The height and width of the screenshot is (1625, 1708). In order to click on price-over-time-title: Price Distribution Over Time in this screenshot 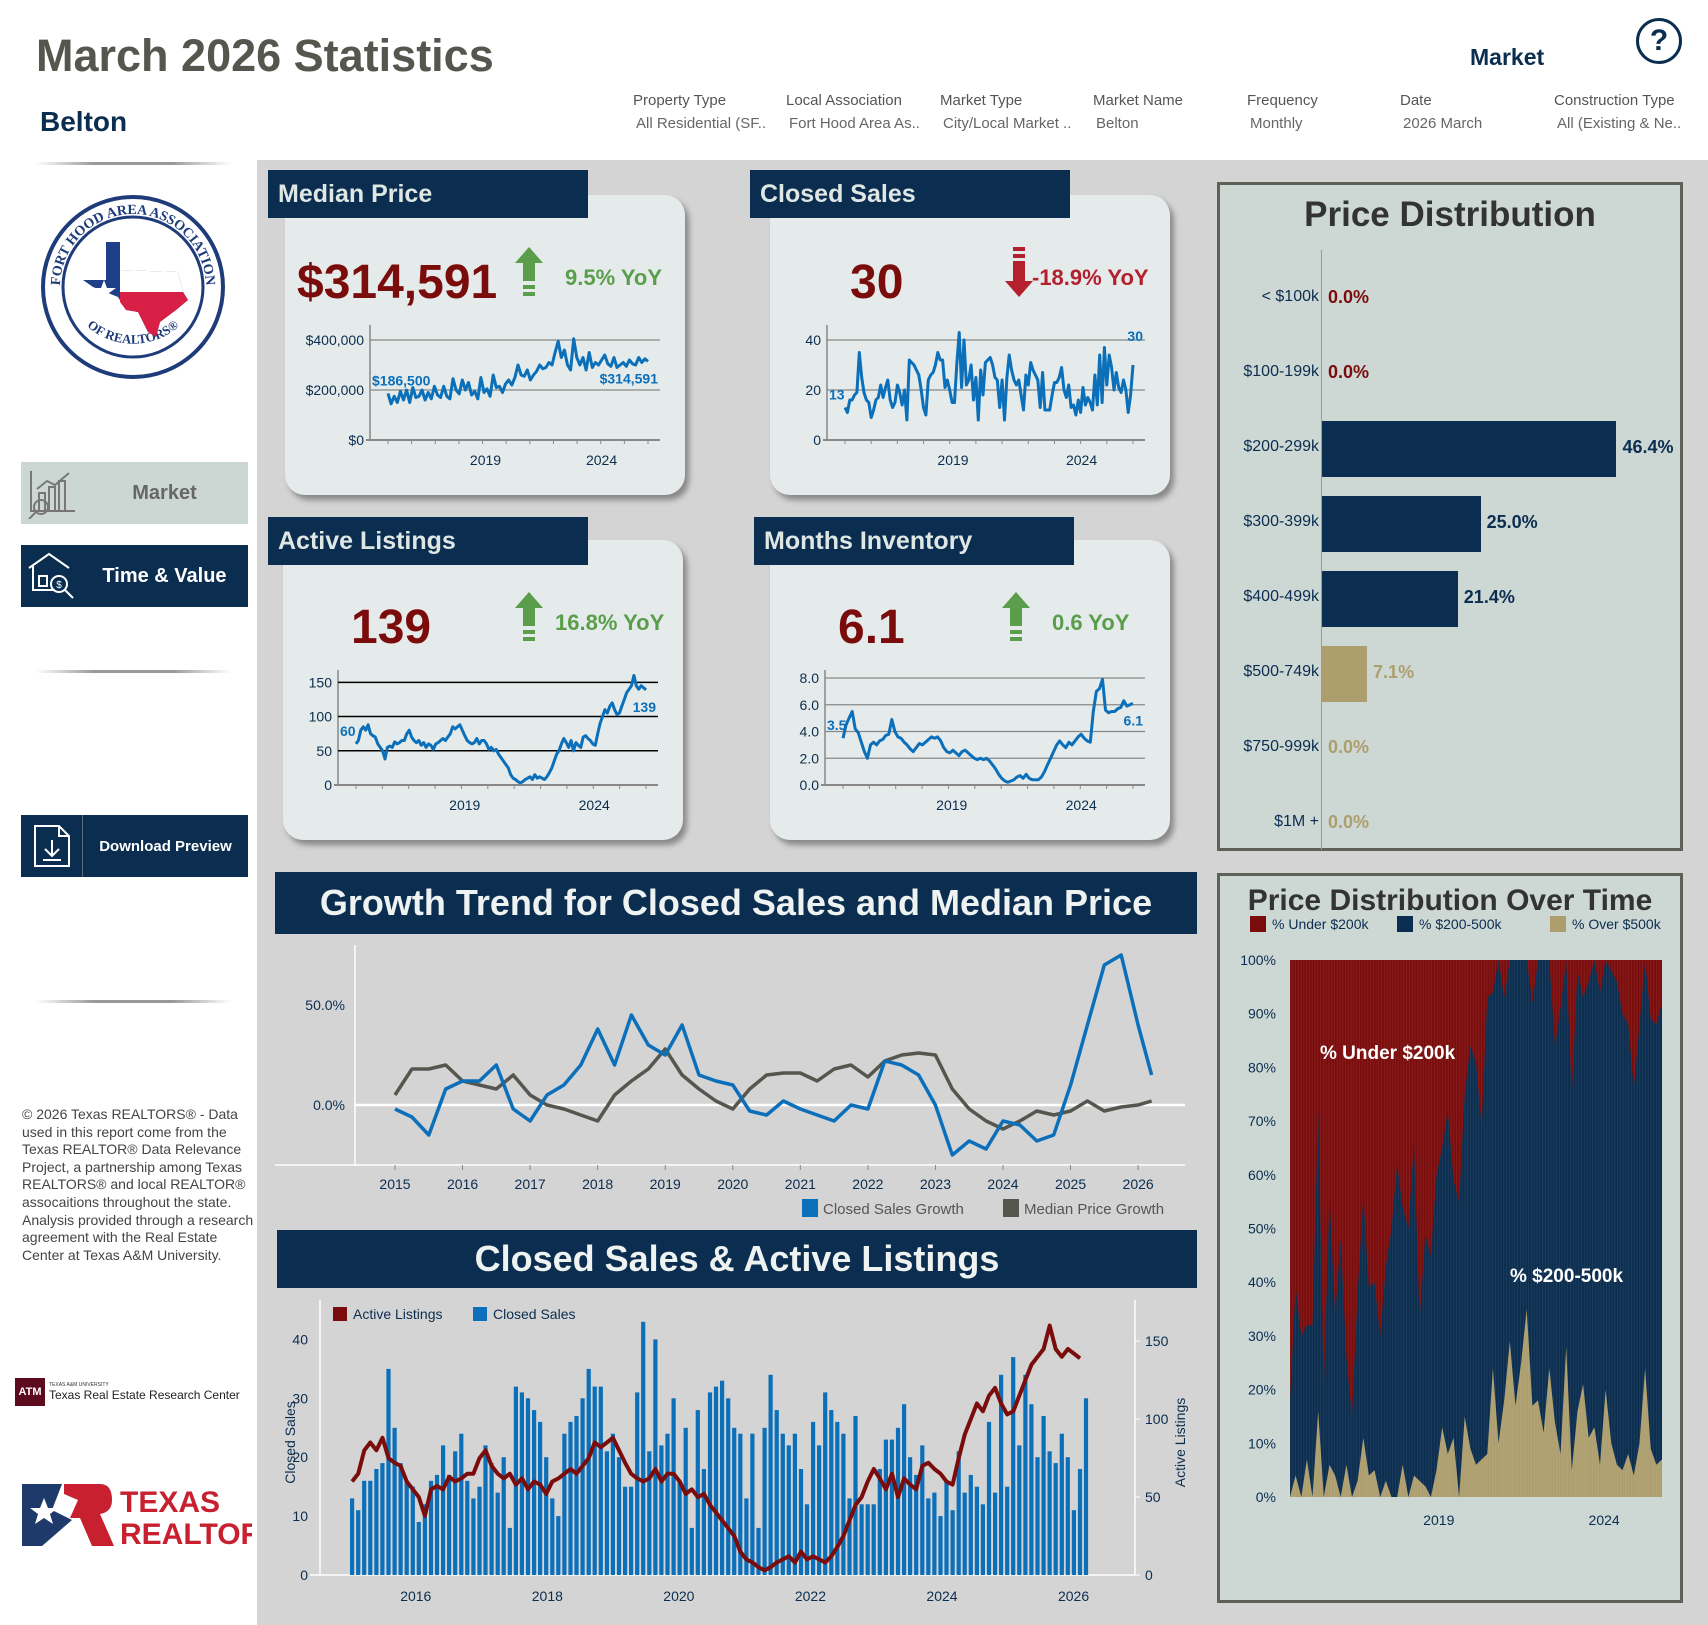, I will do `click(1450, 900)`.